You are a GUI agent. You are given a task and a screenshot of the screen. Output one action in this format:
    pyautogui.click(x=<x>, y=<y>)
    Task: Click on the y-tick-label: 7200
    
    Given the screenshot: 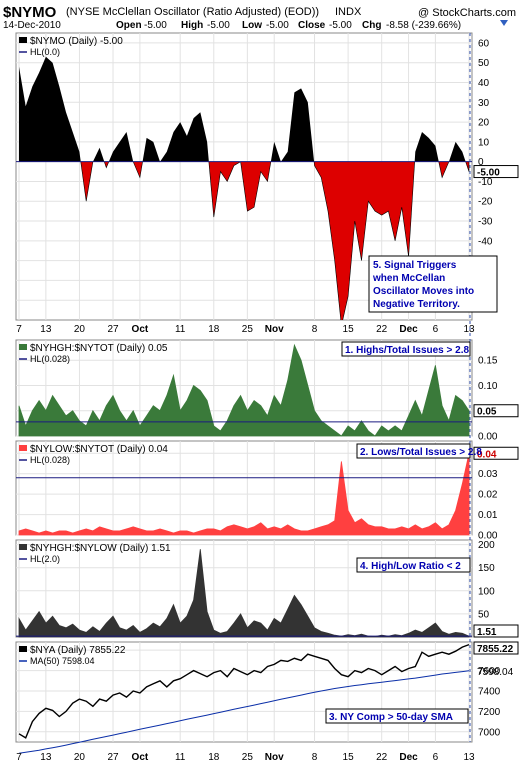 What is the action you would take?
    pyautogui.click(x=489, y=712)
    